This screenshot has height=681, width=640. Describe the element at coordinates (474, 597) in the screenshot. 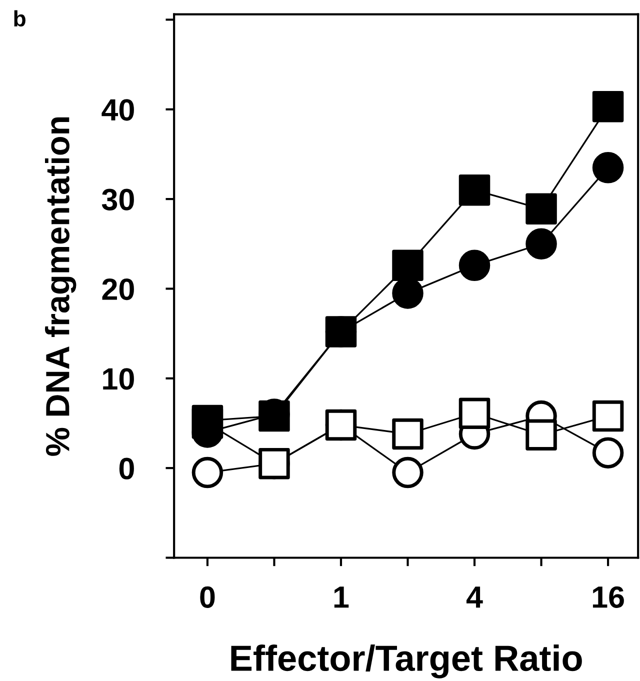

I see `x-tick-label: 4` at that location.